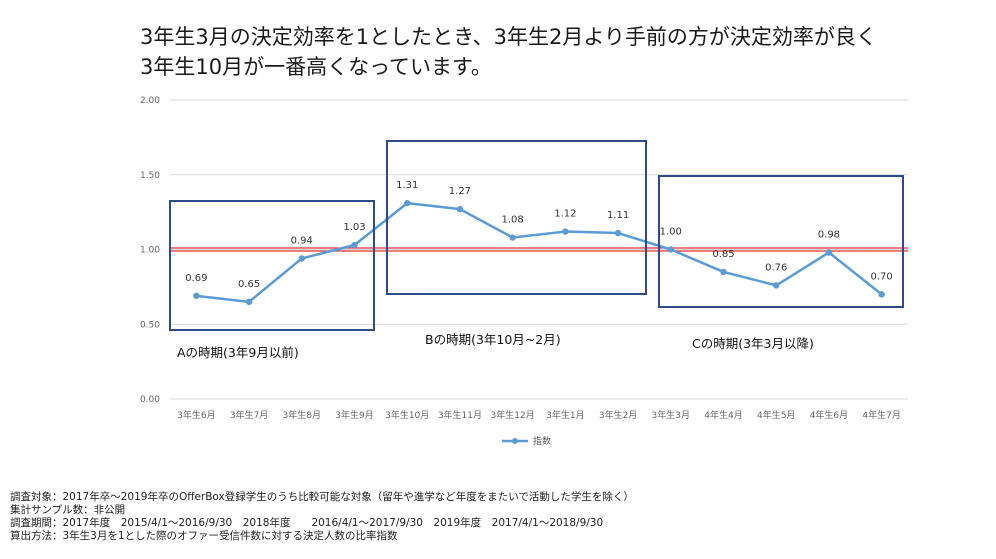  I want to click on x-tick-label: 3年生7月, so click(249, 415).